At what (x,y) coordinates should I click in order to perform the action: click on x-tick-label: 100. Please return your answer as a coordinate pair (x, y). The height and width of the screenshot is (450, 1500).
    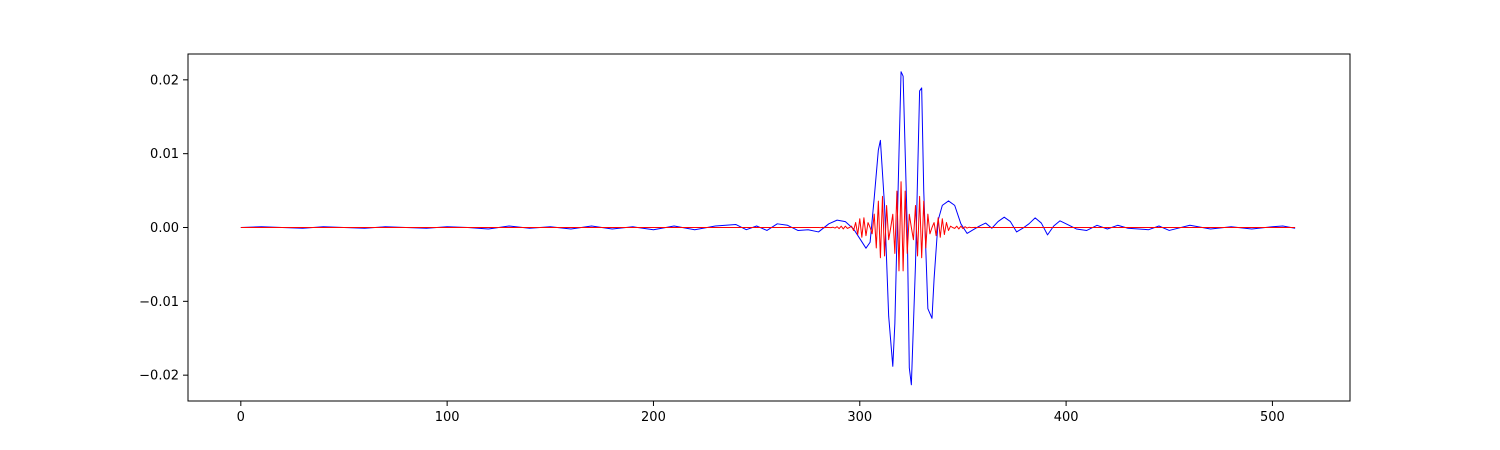
    Looking at the image, I should click on (447, 417).